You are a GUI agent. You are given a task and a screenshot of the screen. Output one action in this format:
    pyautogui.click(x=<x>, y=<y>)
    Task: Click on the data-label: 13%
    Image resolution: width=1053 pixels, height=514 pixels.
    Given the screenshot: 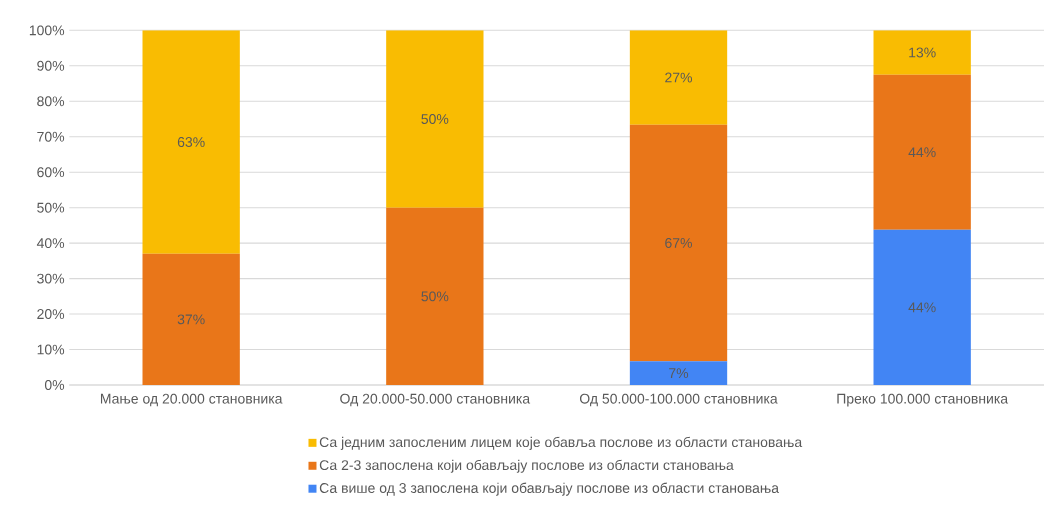 What is the action you would take?
    pyautogui.click(x=922, y=52)
    